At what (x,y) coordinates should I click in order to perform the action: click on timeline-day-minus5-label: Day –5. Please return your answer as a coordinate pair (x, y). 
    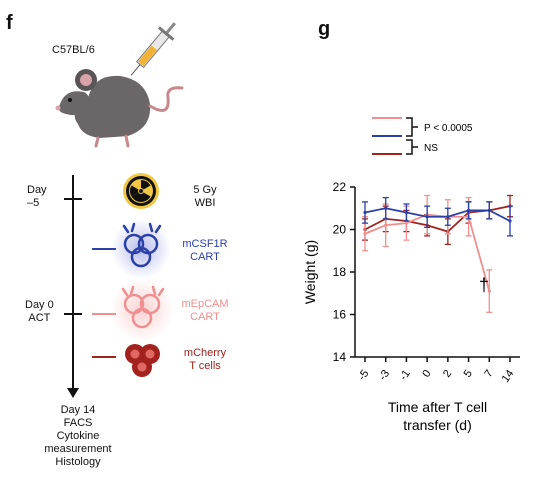
    Looking at the image, I should click on (37, 196).